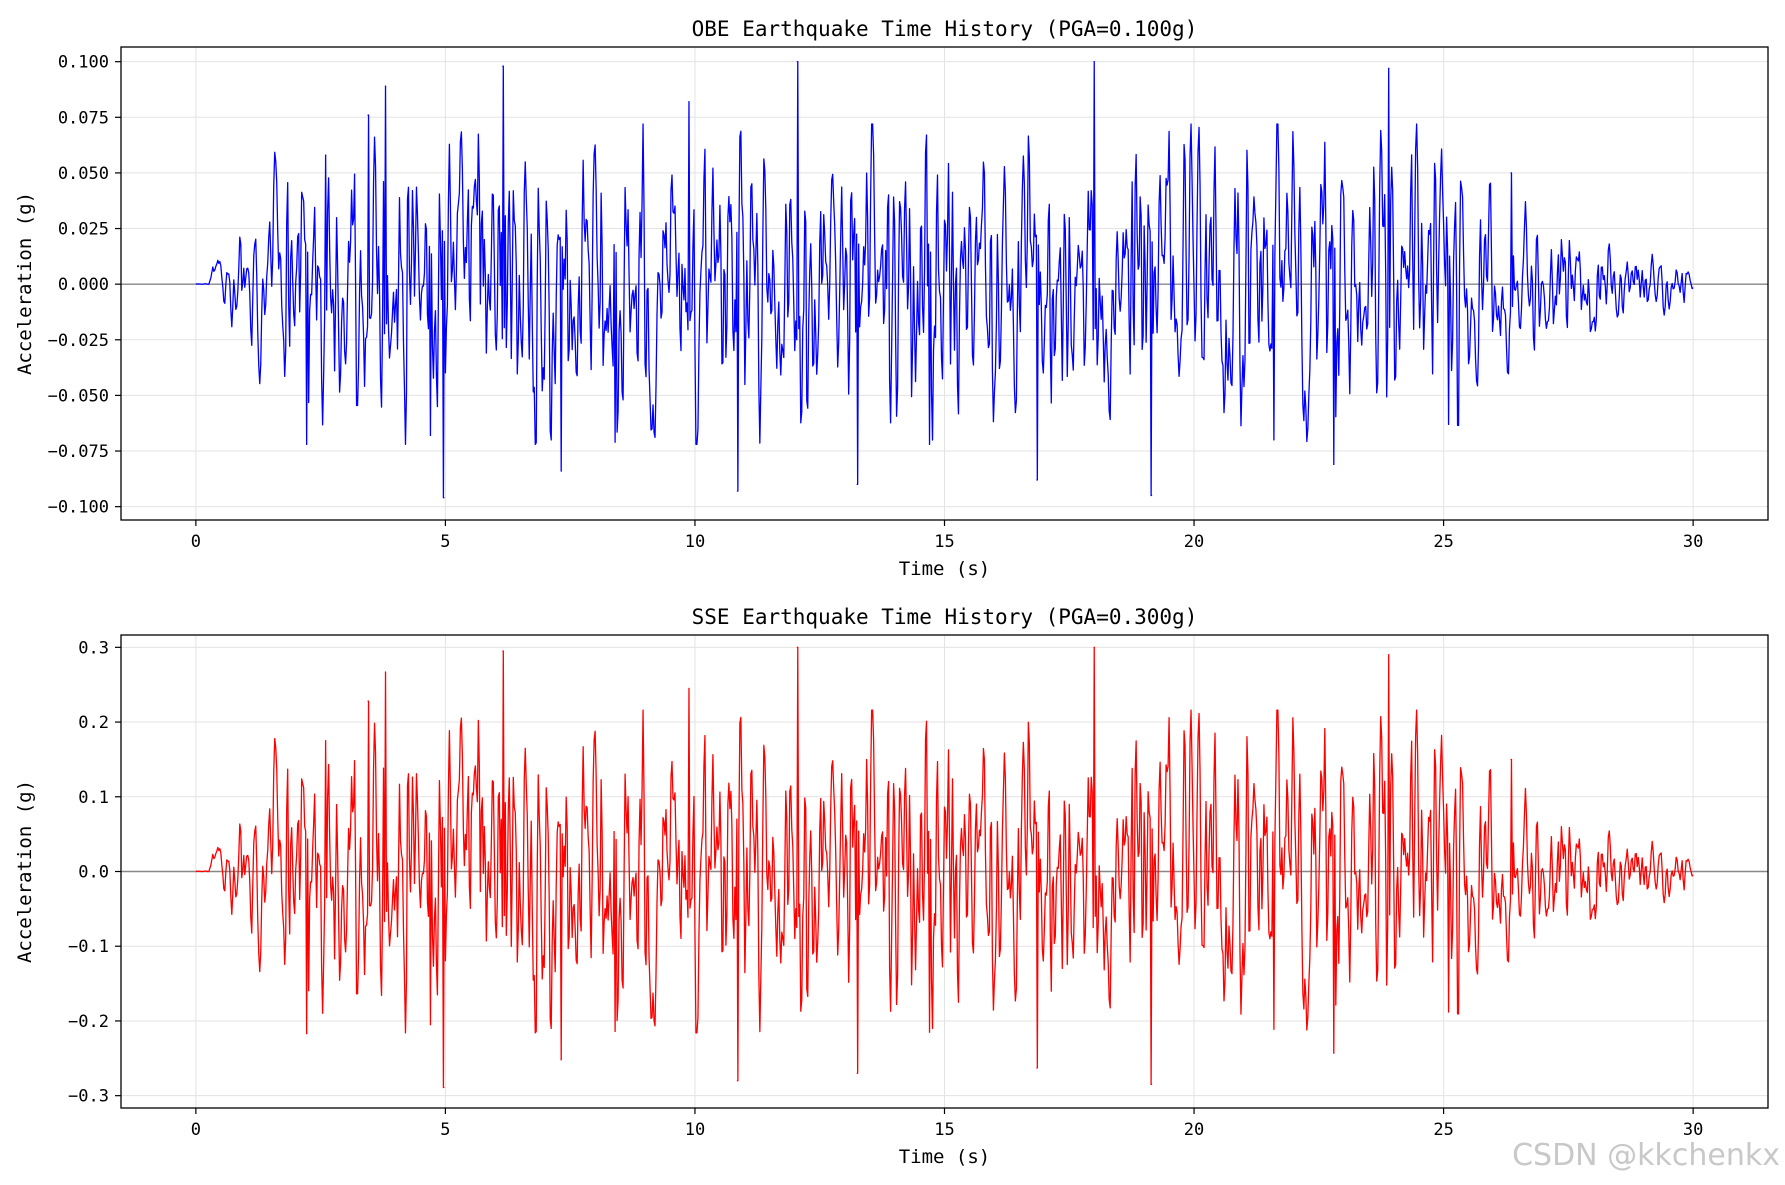  Describe the element at coordinates (945, 569) in the screenshot. I see `obe-x-axis-label: Time (s)` at that location.